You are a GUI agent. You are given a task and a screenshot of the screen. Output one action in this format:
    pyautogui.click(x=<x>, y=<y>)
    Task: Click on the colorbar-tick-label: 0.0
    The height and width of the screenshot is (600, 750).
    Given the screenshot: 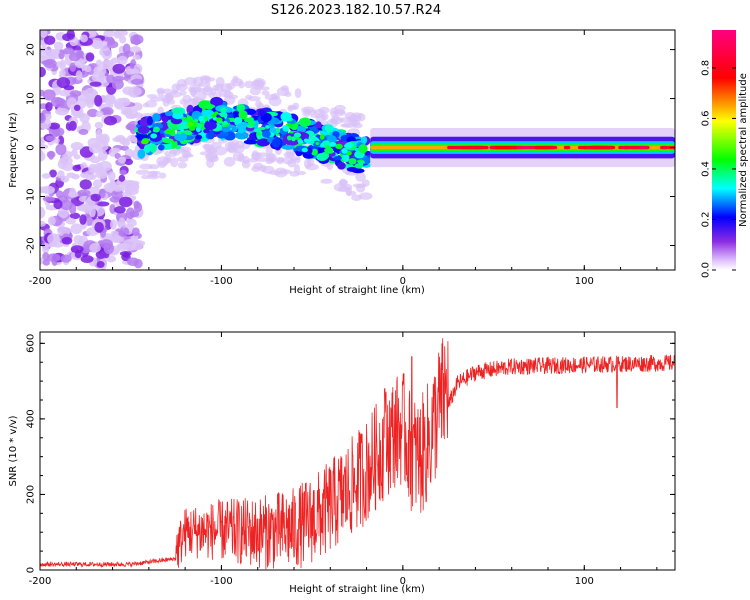 What is the action you would take?
    pyautogui.click(x=706, y=270)
    